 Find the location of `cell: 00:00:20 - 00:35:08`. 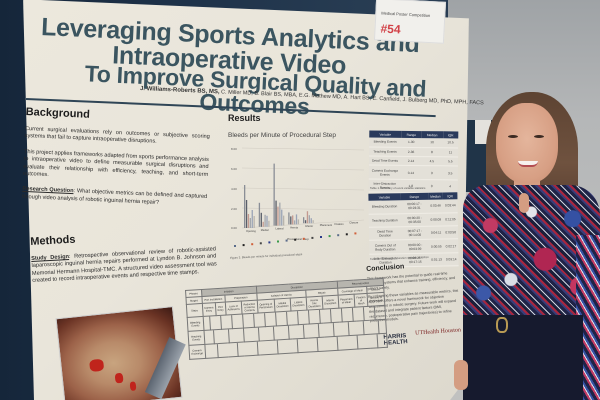

cell: 00:00:20 - 00:35:08 is located at coordinates (414, 219).